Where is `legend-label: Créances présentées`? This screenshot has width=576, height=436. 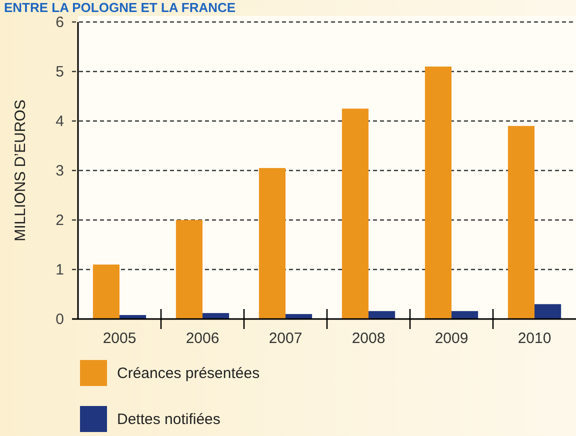
legend-label: Créances présentées is located at coordinates (188, 373).